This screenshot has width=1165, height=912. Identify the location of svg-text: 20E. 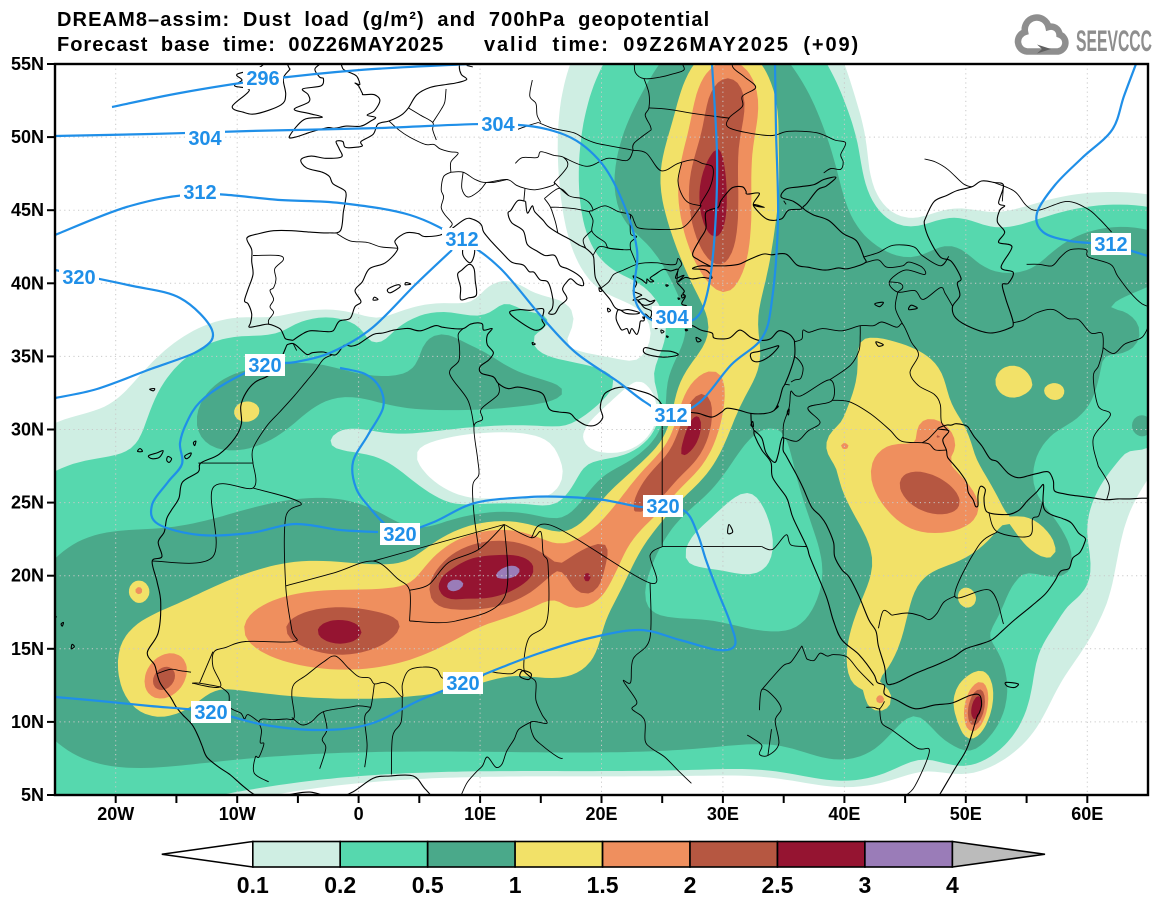
(601, 814).